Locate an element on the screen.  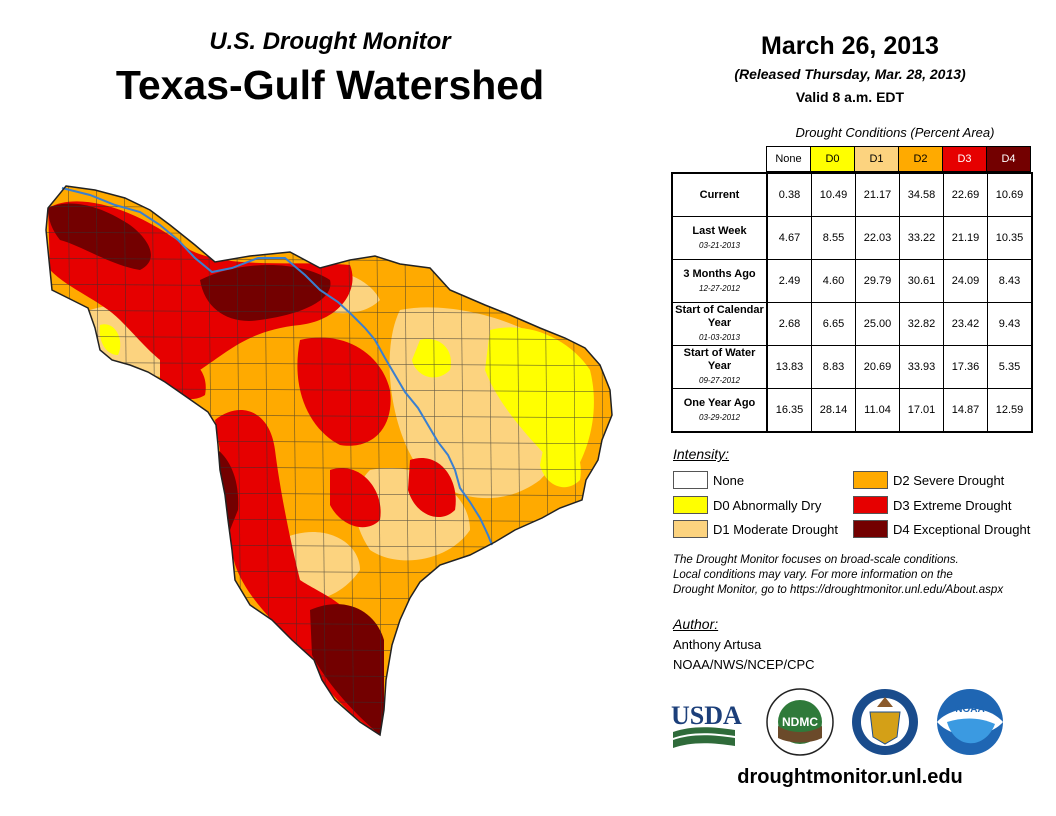
row-date: 12-27-2012 is located at coordinates (719, 288).